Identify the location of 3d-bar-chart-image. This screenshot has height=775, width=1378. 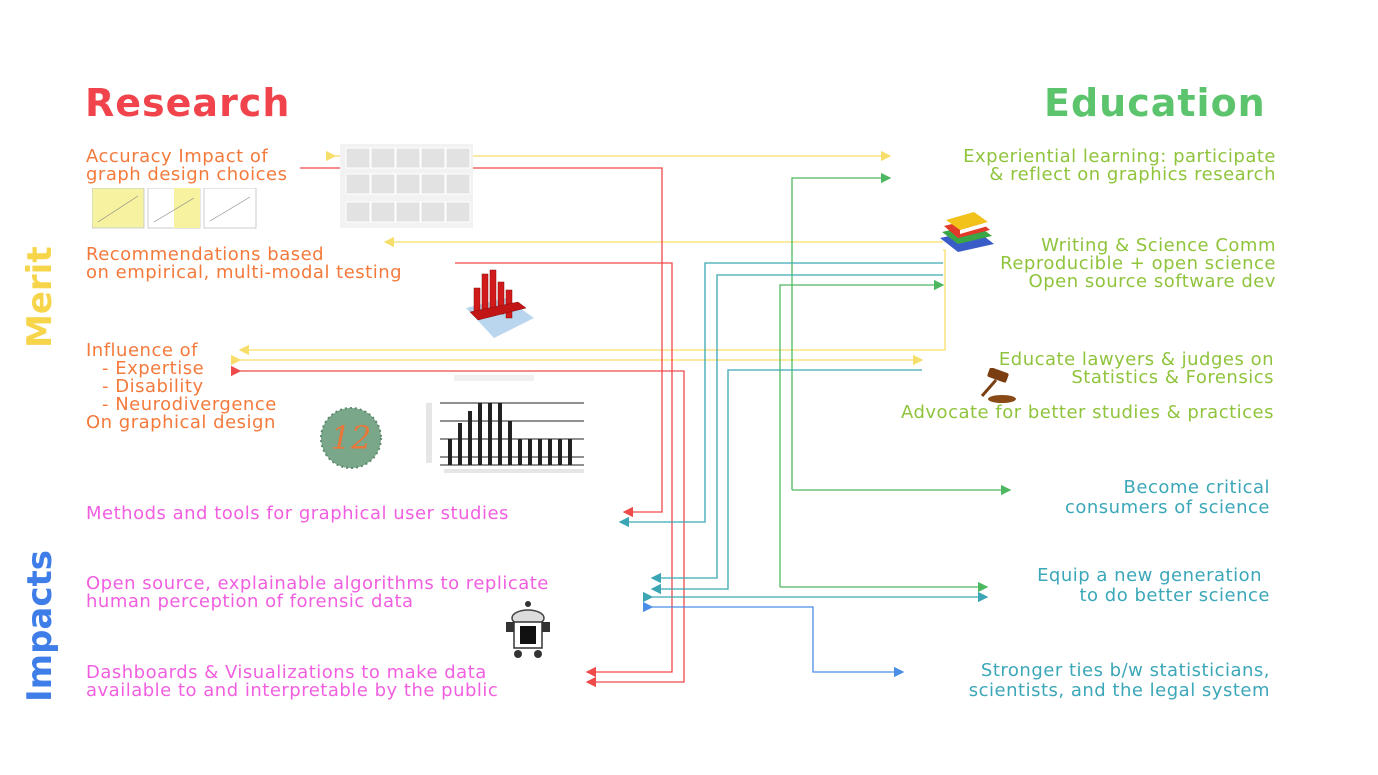
(500, 303).